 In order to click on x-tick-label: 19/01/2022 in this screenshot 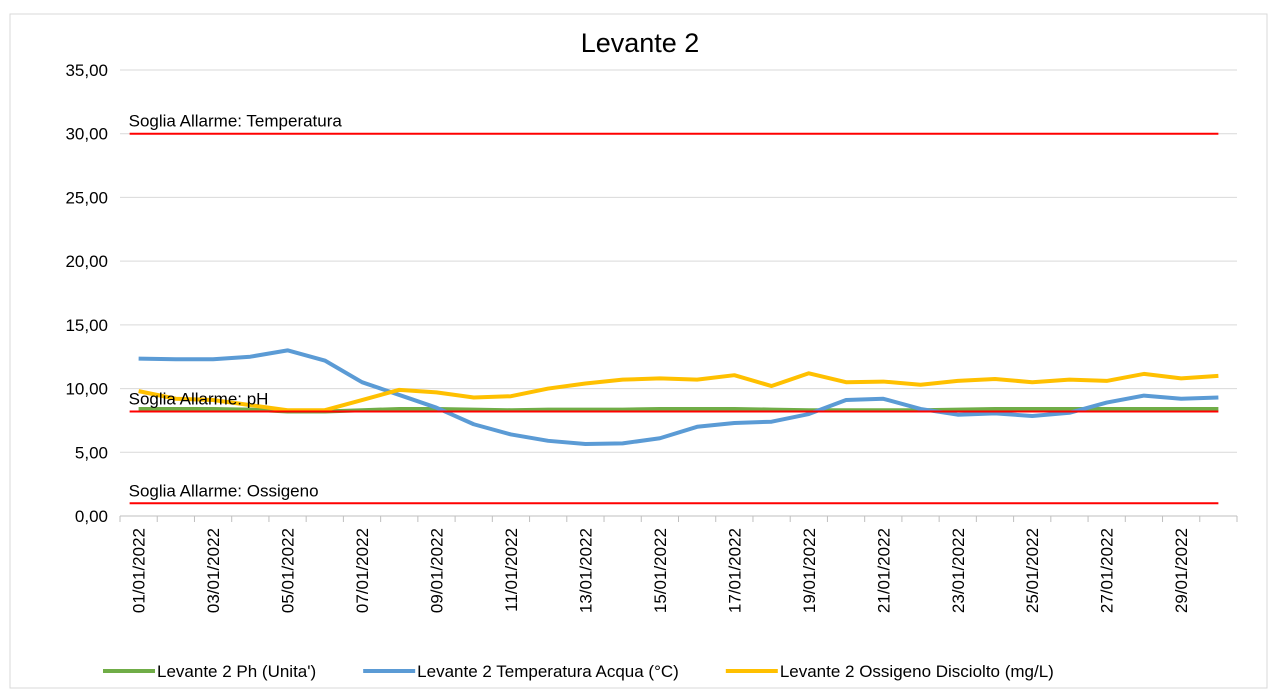, I will do `click(809, 570)`.